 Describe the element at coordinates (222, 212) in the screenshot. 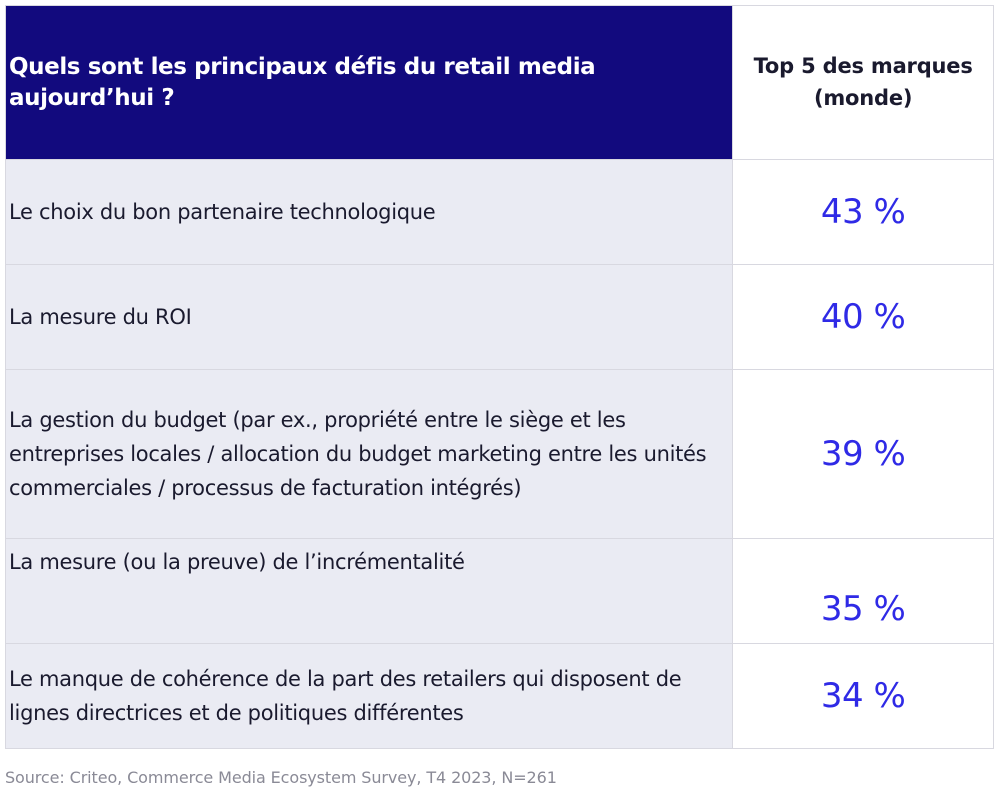

I see `row-label: Le choix du bon partenaire technologique` at that location.